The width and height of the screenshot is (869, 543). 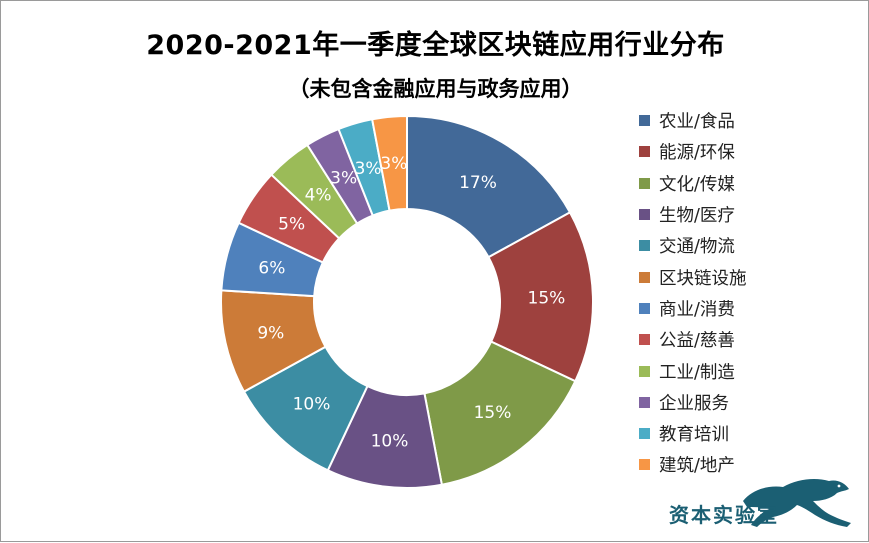 What do you see at coordinates (749, 402) in the screenshot?
I see `legend-item: 企业服务` at bounding box center [749, 402].